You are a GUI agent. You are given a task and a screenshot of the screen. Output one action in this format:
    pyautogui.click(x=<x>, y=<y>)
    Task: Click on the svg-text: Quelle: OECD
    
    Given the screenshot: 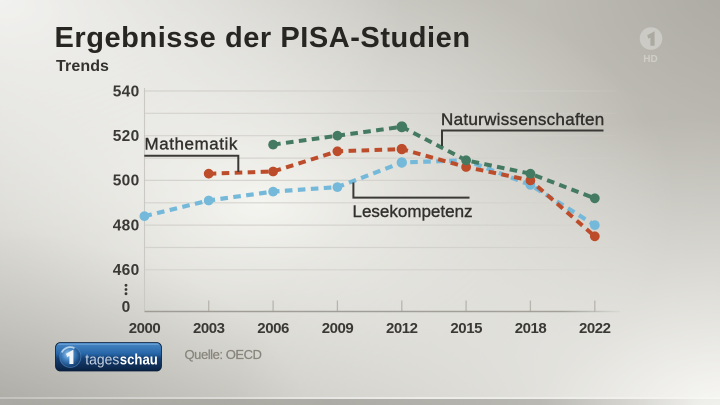 What is the action you would take?
    pyautogui.click(x=223, y=354)
    